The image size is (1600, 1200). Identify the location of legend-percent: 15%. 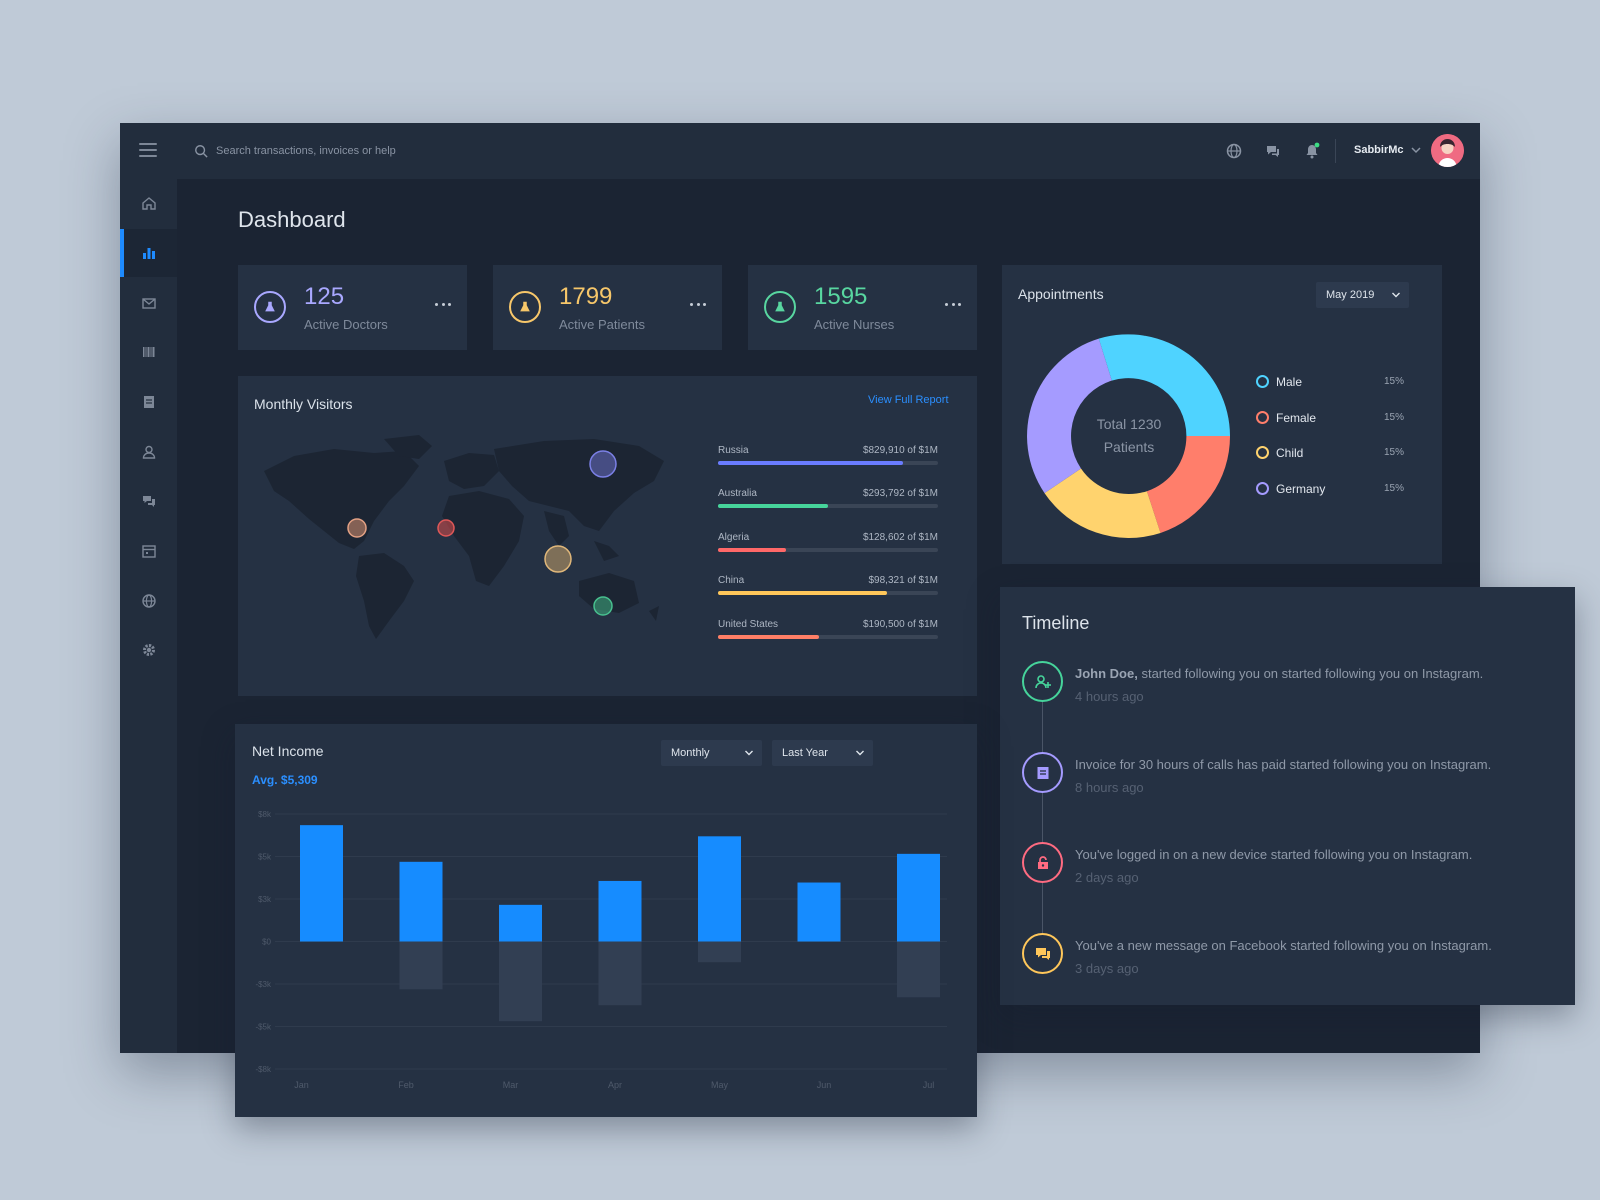
(1393, 417).